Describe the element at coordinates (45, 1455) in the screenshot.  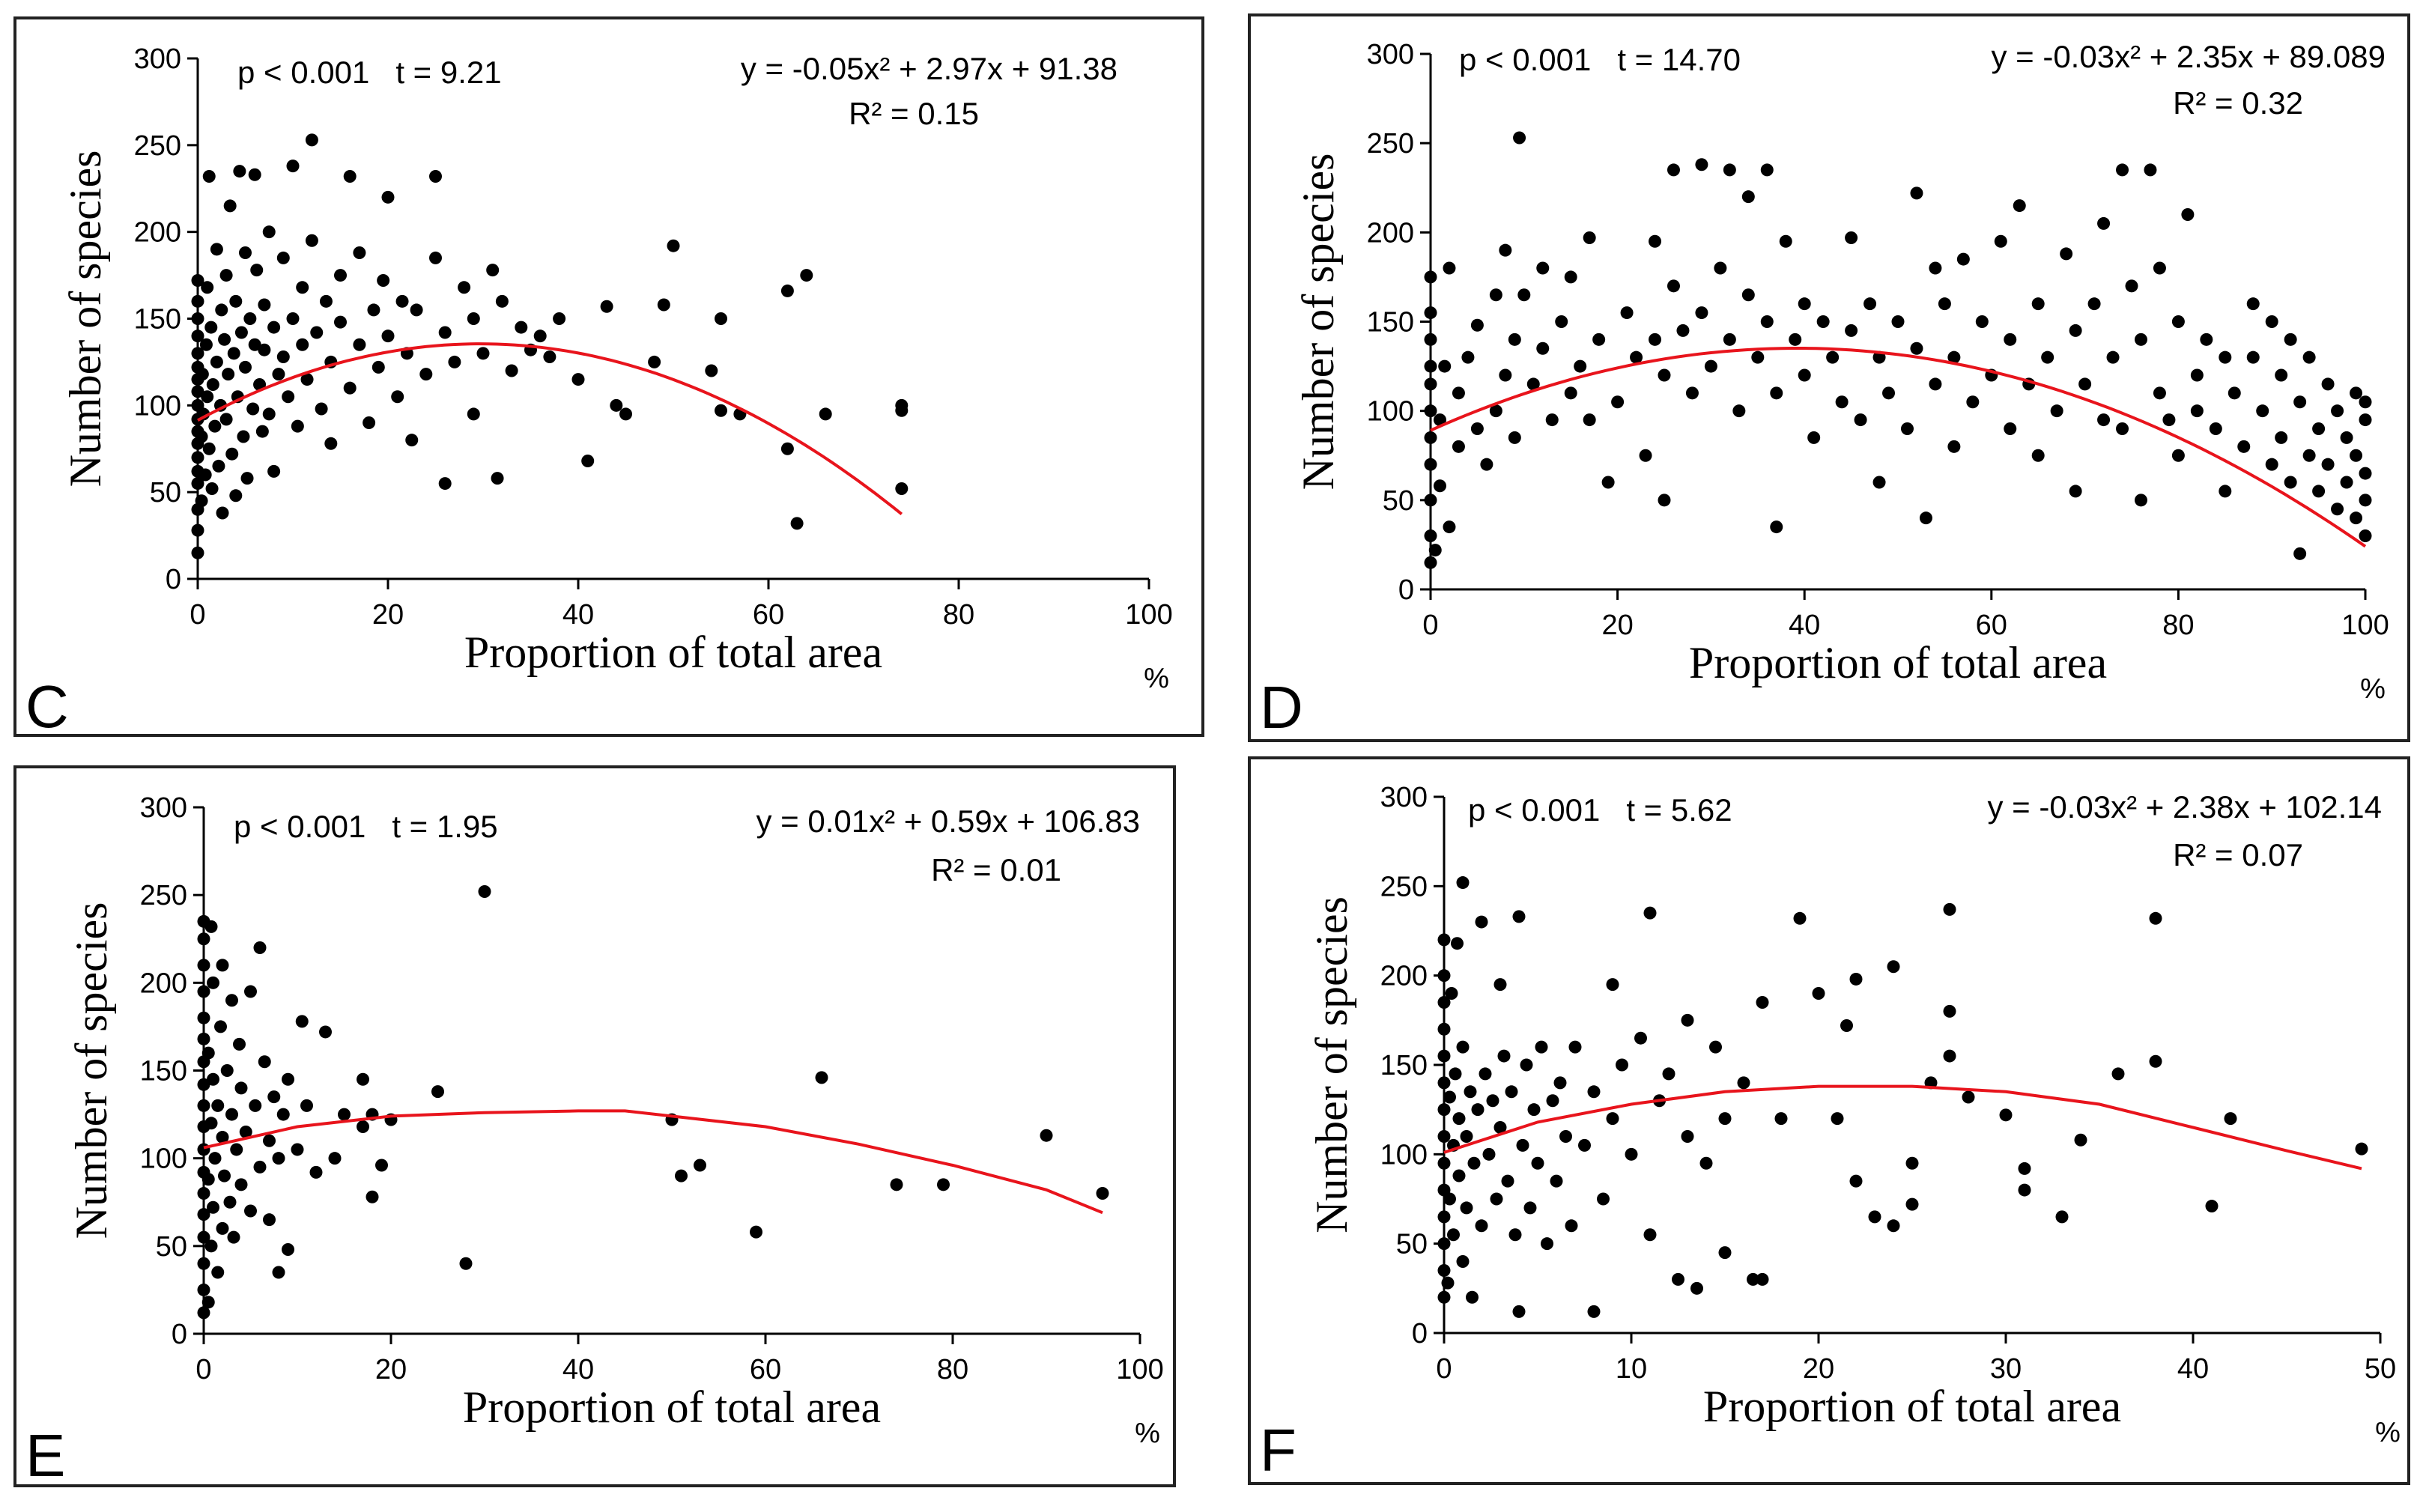
I see `panel-label: E` at that location.